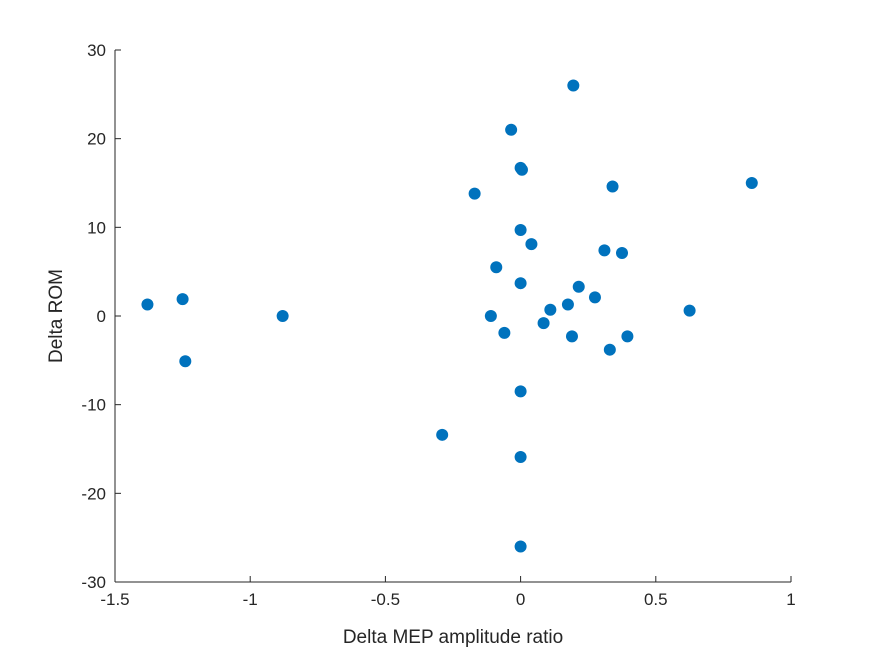 The width and height of the screenshot is (875, 656). I want to click on x-tick-label: -1, so click(250, 599).